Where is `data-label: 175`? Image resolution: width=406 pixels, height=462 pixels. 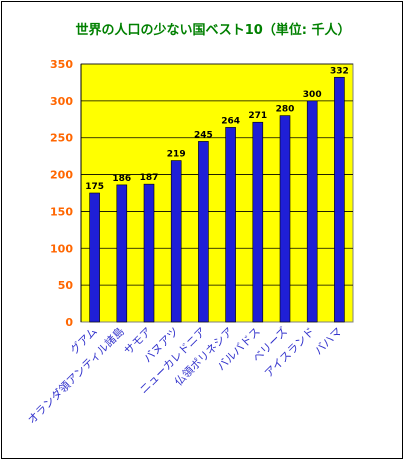
data-label: 175 is located at coordinates (94, 187).